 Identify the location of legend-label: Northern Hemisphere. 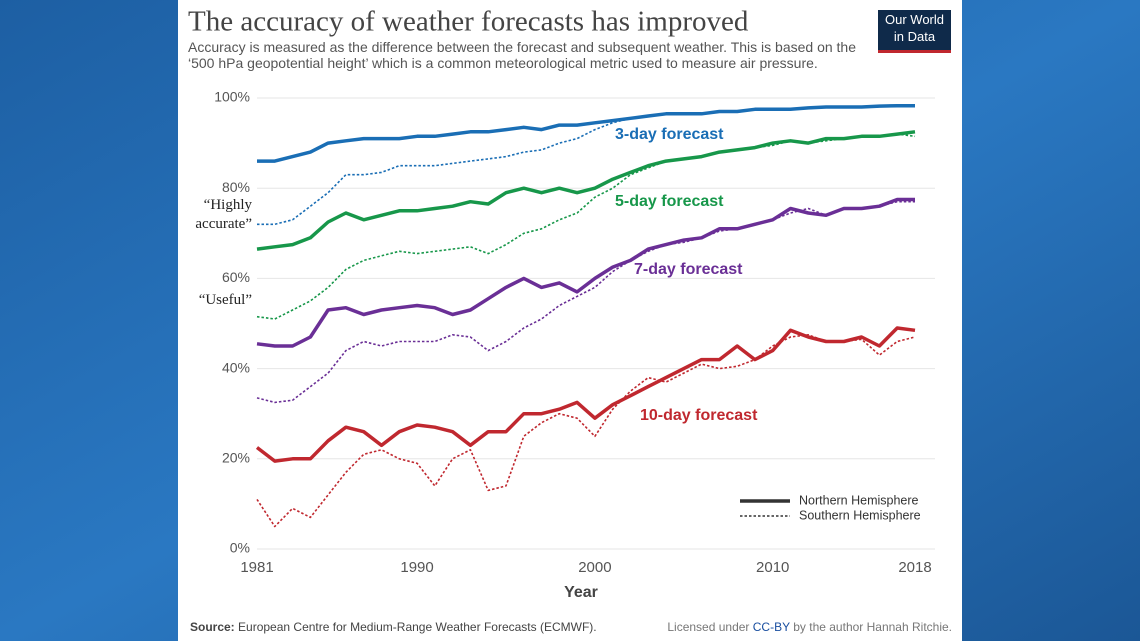
(859, 500).